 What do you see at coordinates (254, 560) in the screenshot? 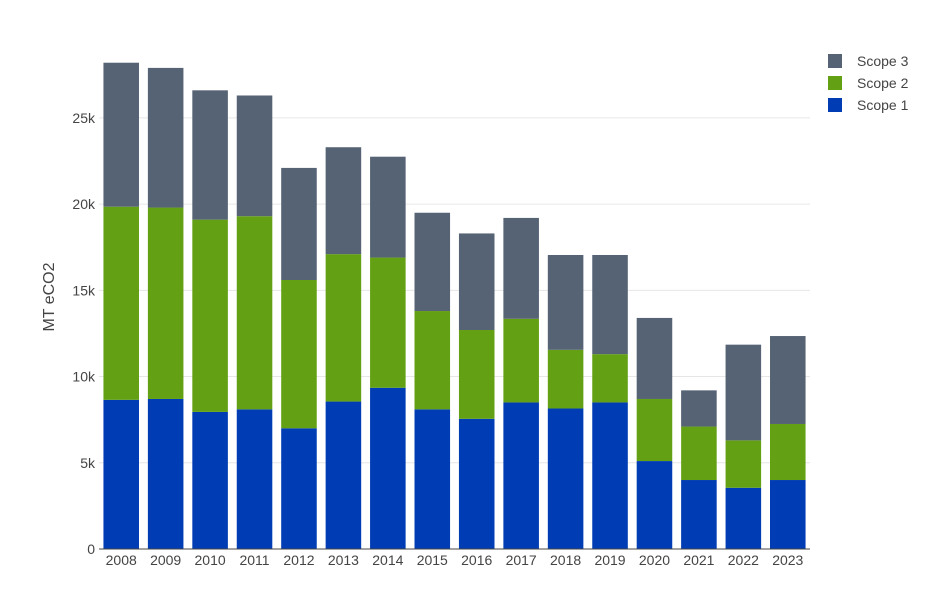
I see `x-tick-label: 2011` at bounding box center [254, 560].